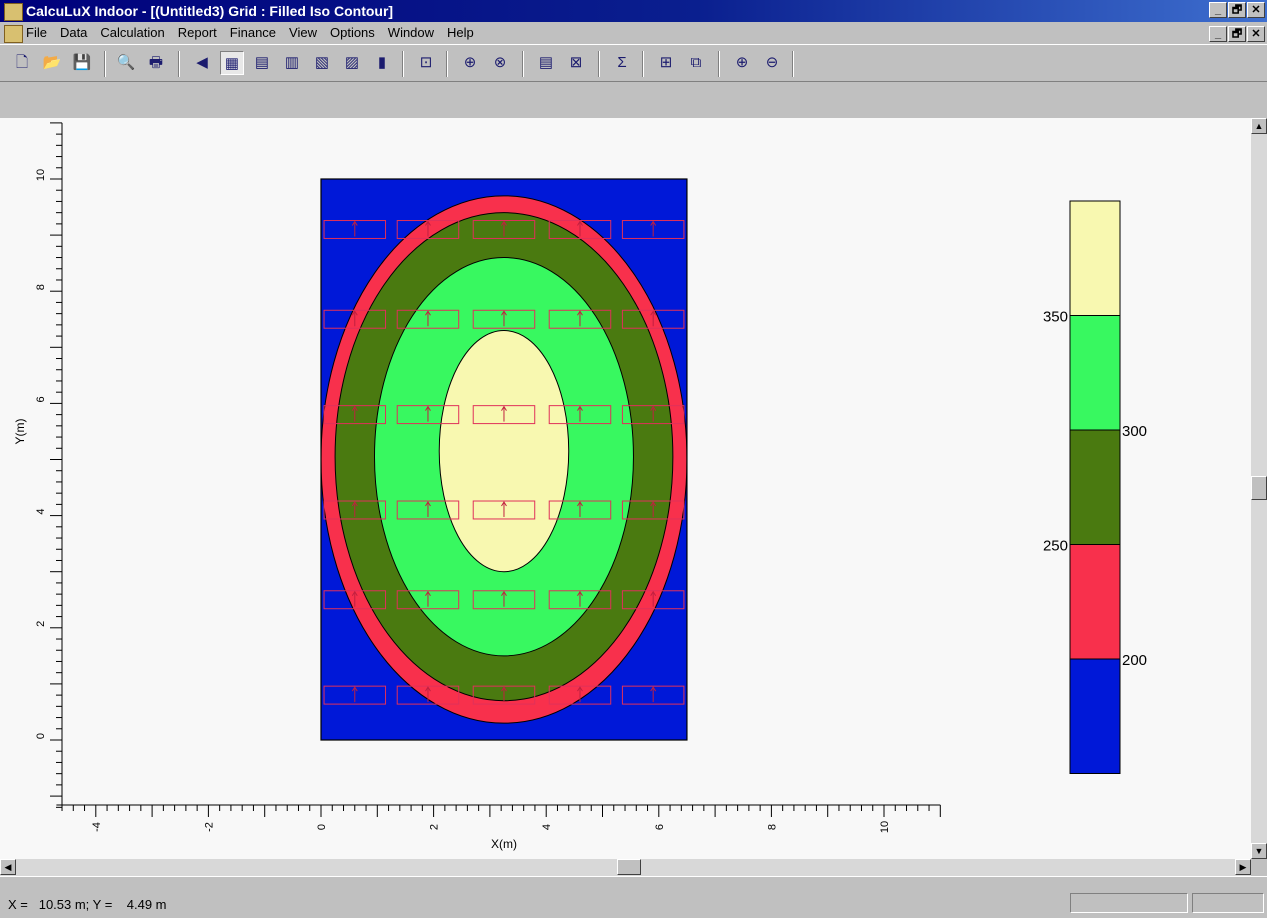 The image size is (1267, 918). I want to click on calc-icon: ⊡, so click(426, 62).